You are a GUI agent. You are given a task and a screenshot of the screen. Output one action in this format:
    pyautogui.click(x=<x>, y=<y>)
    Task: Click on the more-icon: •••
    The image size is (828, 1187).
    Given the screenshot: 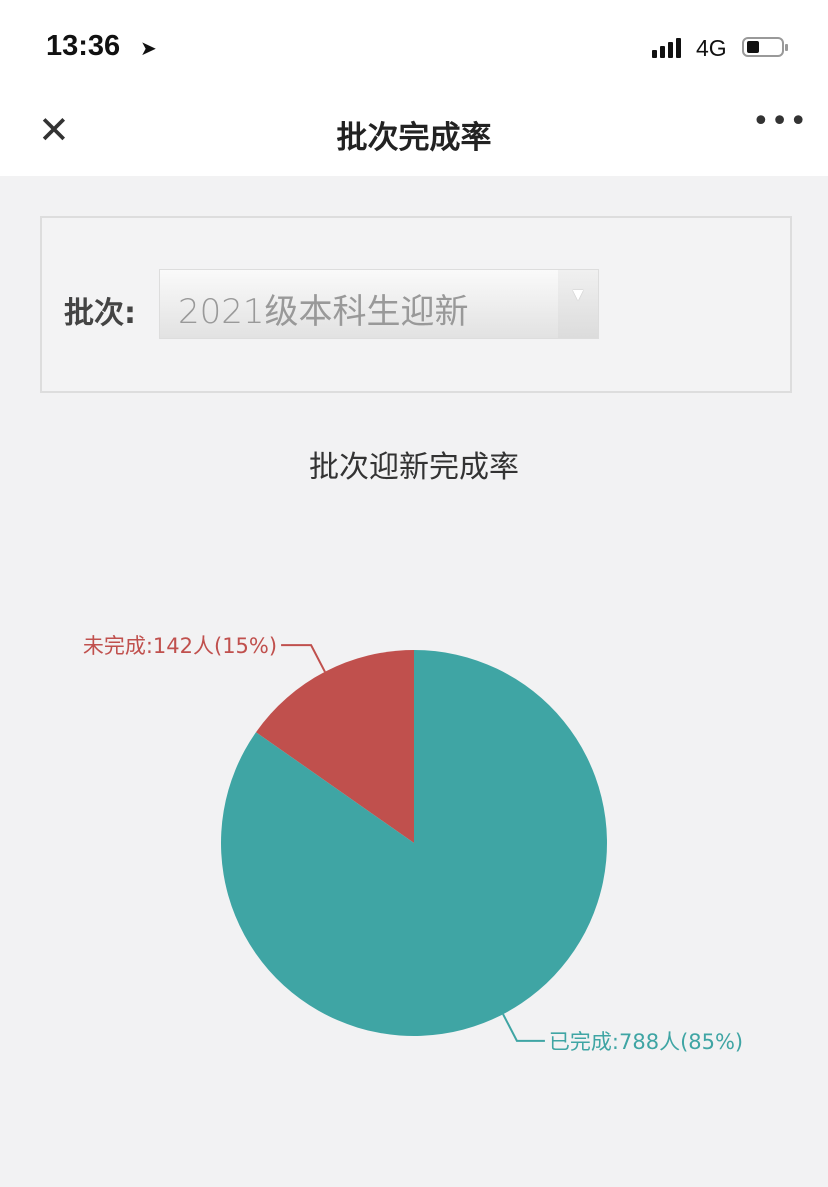 What is the action you would take?
    pyautogui.click(x=780, y=121)
    